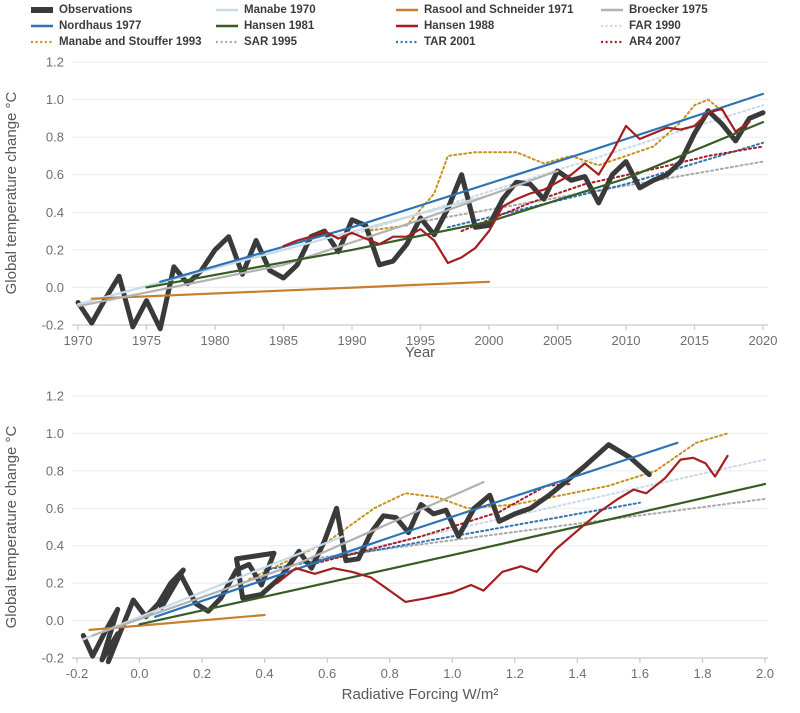 This screenshot has width=800, height=713. I want to click on x-axis-label-year: Year, so click(420, 352).